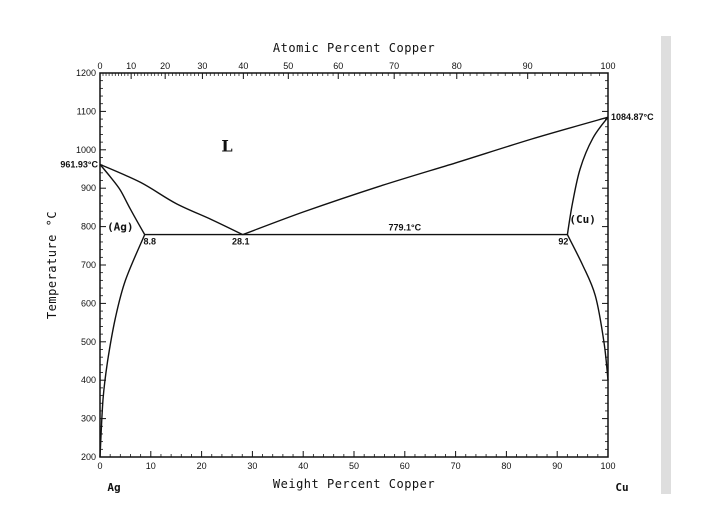 The image size is (702, 524). What do you see at coordinates (202, 66) in the screenshot?
I see `x2-tick-label: 30` at bounding box center [202, 66].